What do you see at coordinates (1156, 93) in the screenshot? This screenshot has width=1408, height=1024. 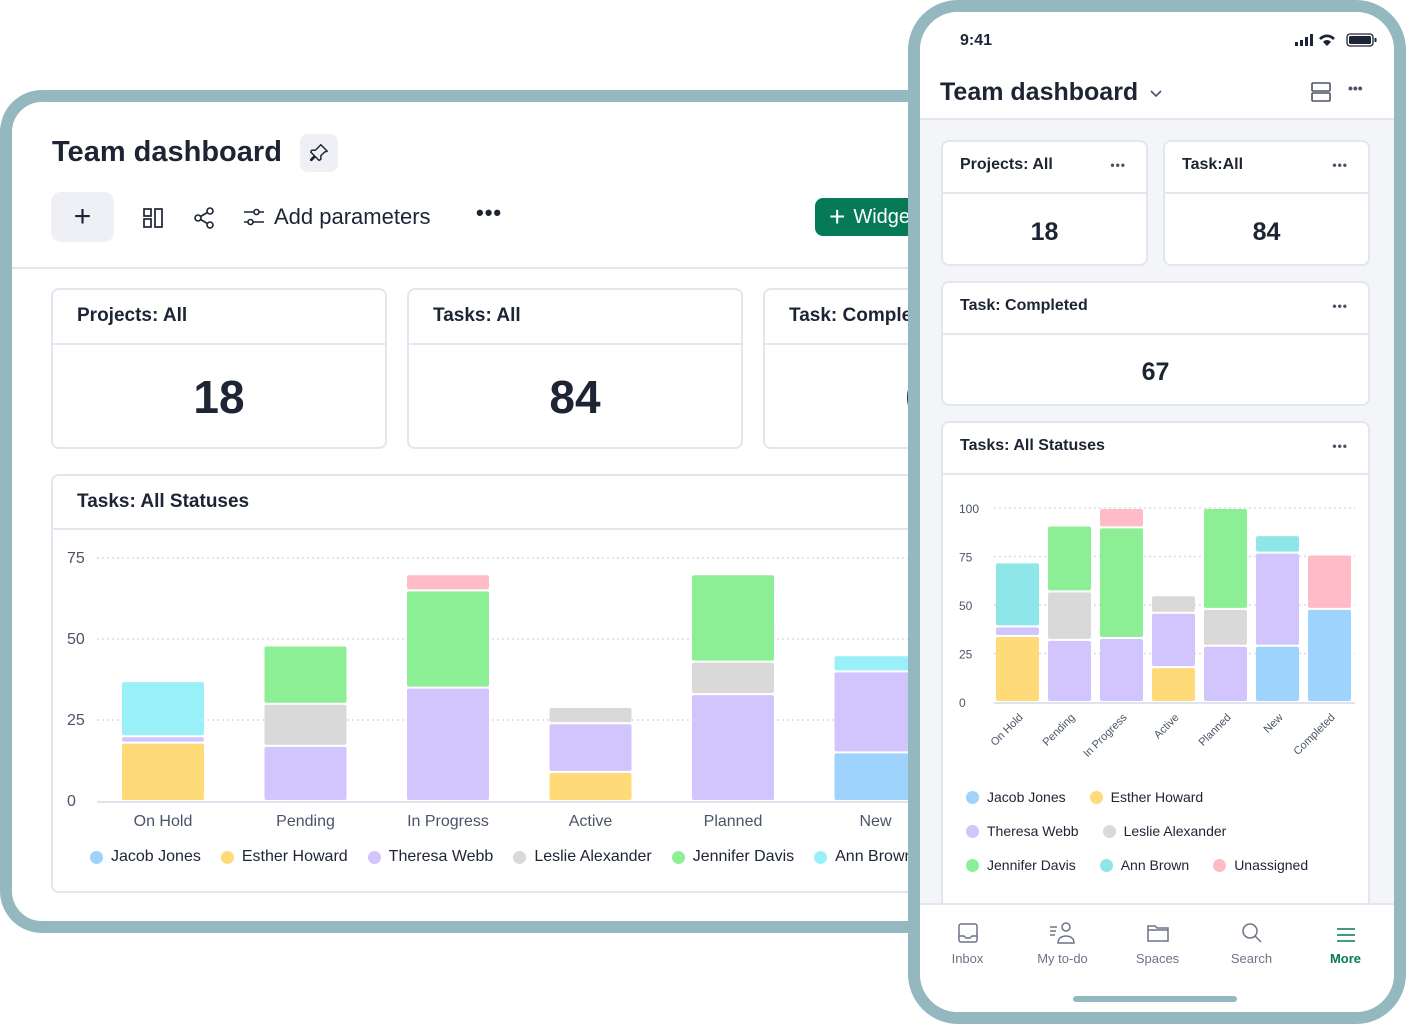 I see `chevron-down-icon` at bounding box center [1156, 93].